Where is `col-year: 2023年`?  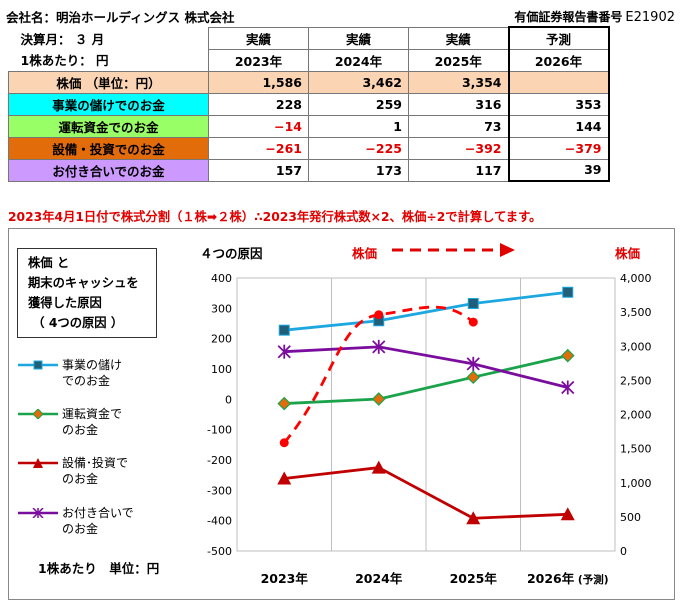
col-year: 2023年 is located at coordinates (258, 60).